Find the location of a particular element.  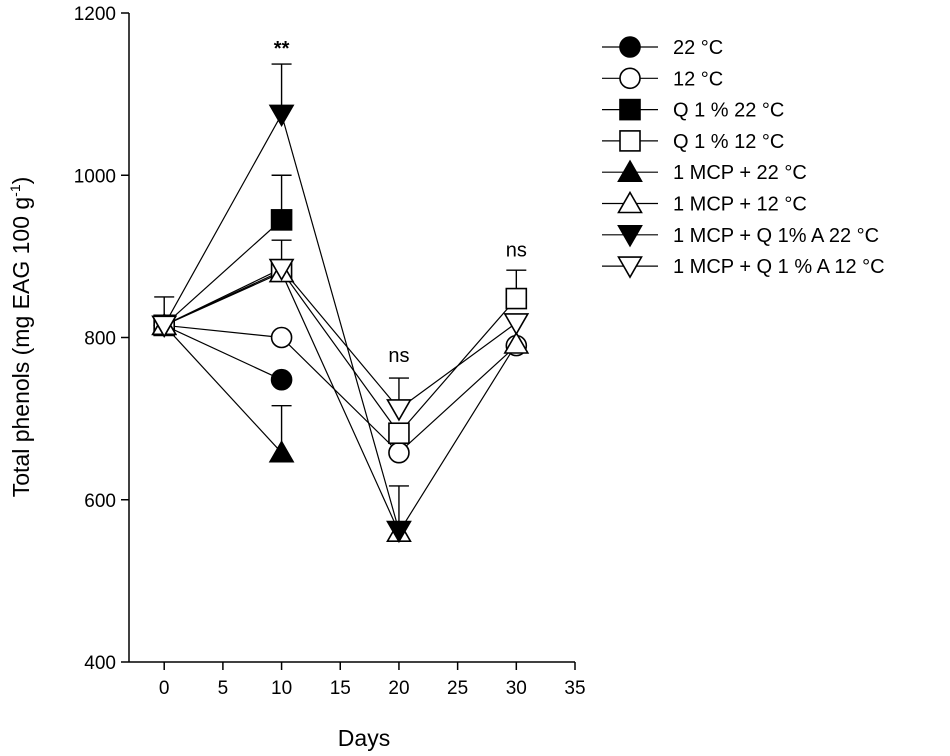

y-axis-title: Total phenols (mg EAG 100 g-1) is located at coordinates (20, 337).